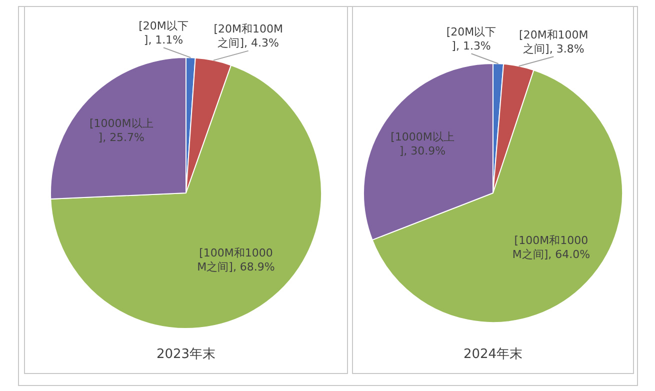 The height and width of the screenshot is (391, 655). What do you see at coordinates (553, 42) in the screenshot?
I see `slice-label: [20M和100M之间], 3.8%` at bounding box center [553, 42].